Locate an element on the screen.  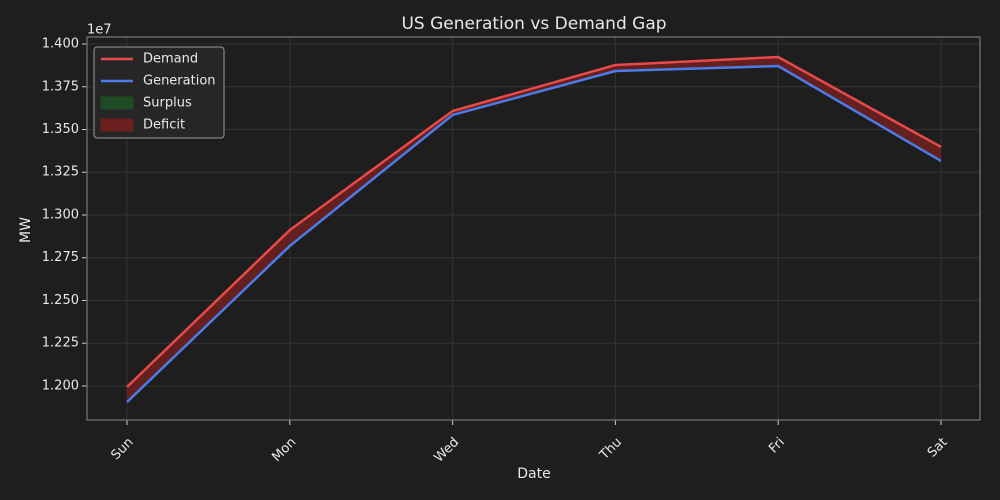
y-tick-label: 1.225 is located at coordinates (60, 343).